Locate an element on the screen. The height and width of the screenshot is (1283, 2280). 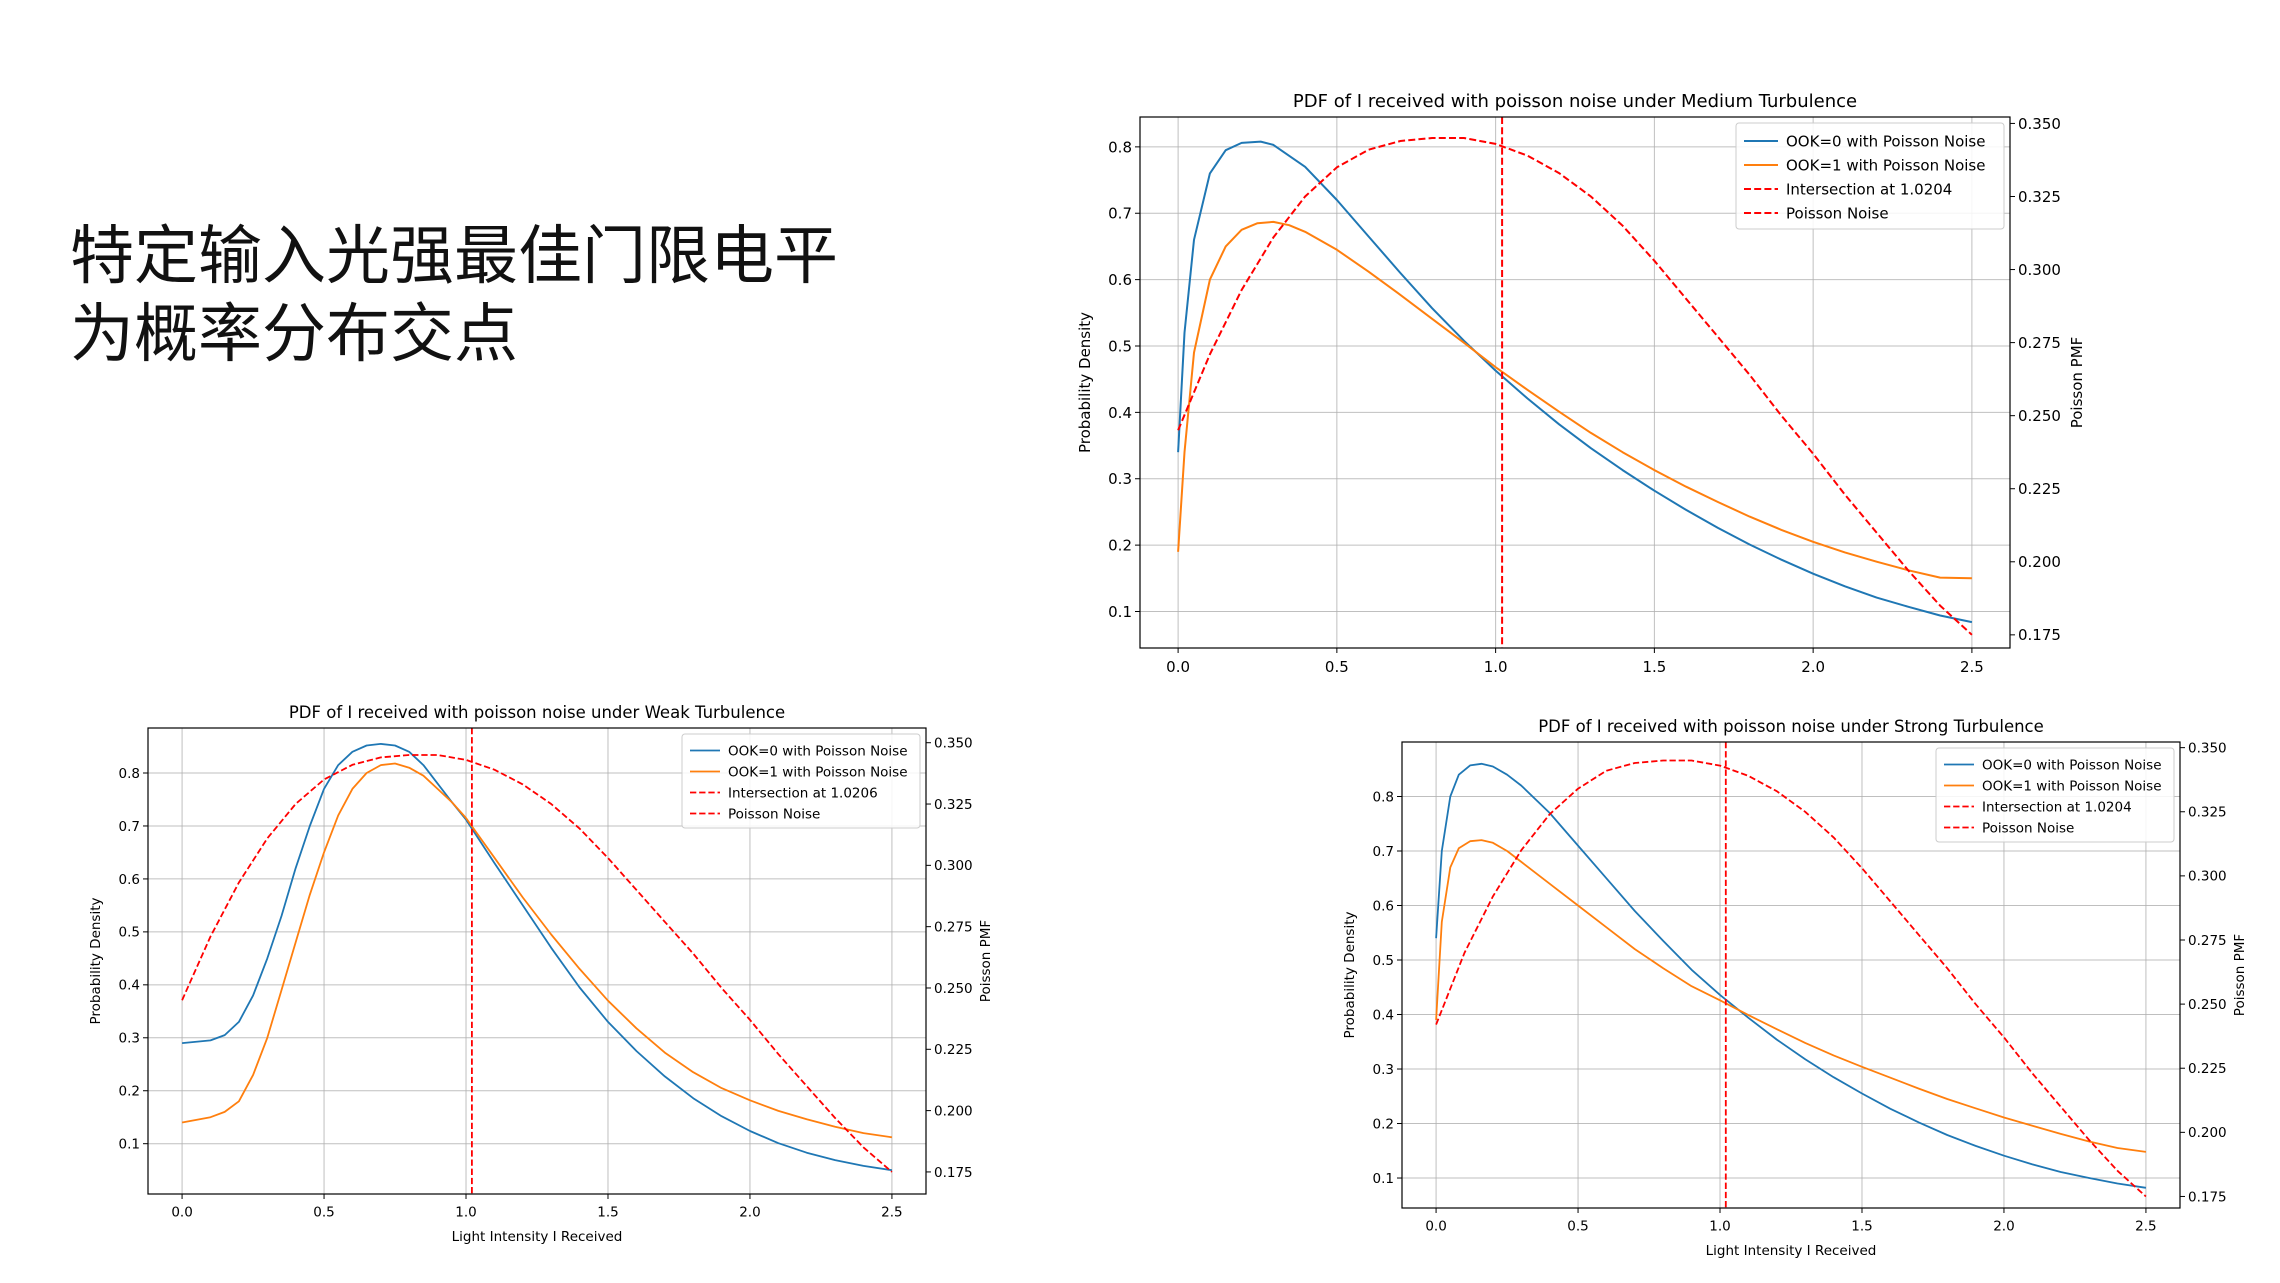
plot-frame is located at coordinates (537, 961).